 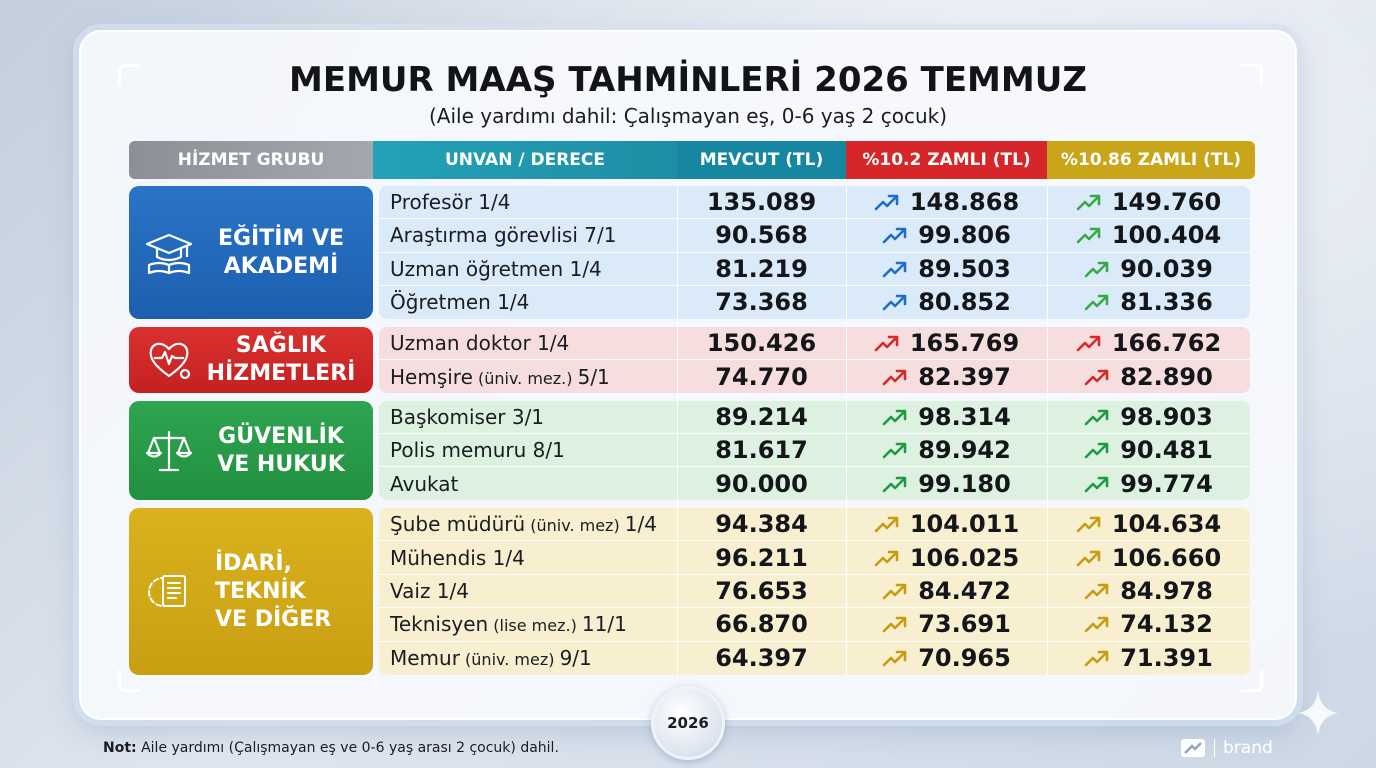 I want to click on raise-10-2-salary: 104.011, so click(x=946, y=524).